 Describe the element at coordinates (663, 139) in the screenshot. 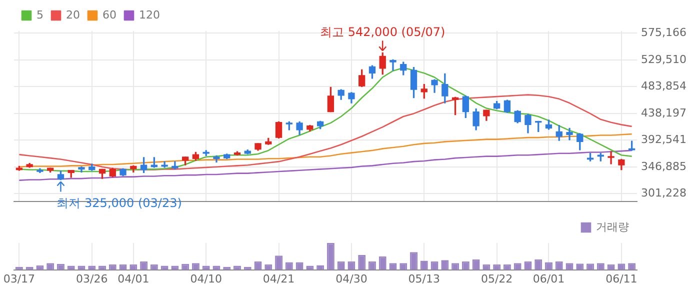

I see `y-tick-label: 392,541` at that location.